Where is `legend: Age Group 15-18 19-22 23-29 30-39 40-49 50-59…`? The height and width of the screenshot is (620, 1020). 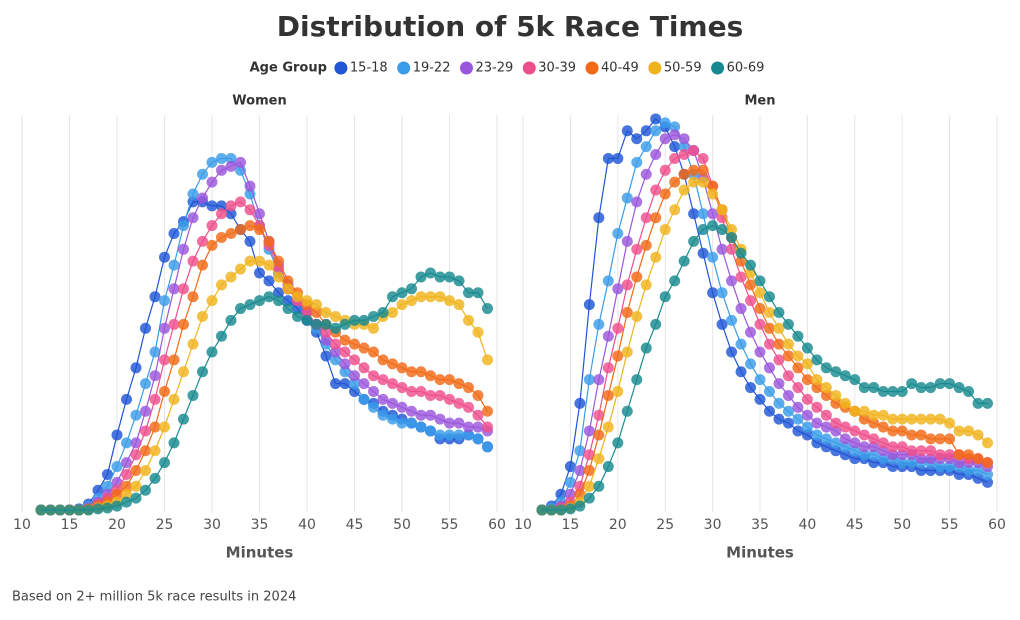 legend: Age Group 15-18 19-22 23-29 30-39 40-49 50-59… is located at coordinates (507, 68).